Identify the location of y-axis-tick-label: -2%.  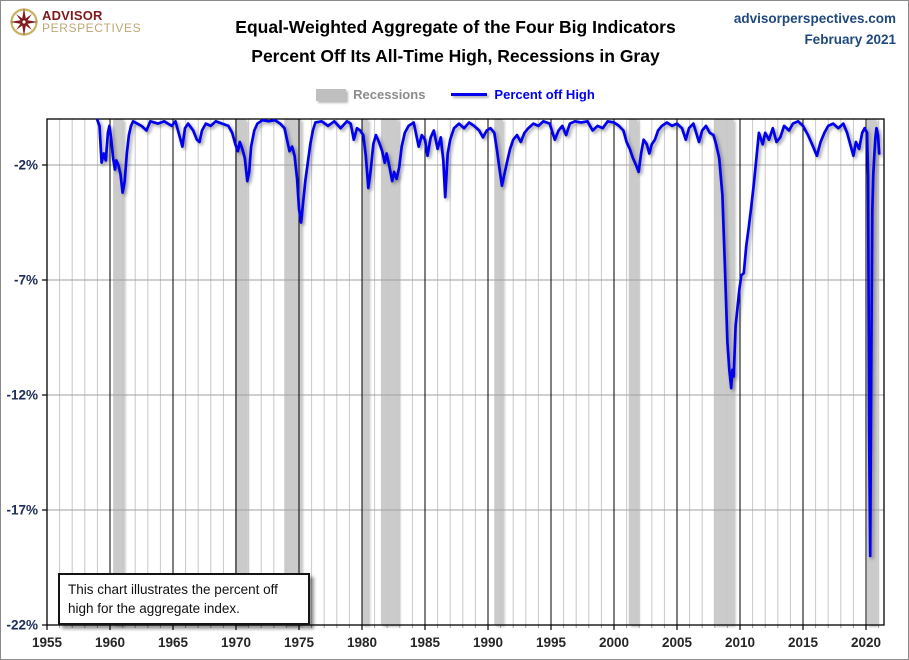
(26, 165).